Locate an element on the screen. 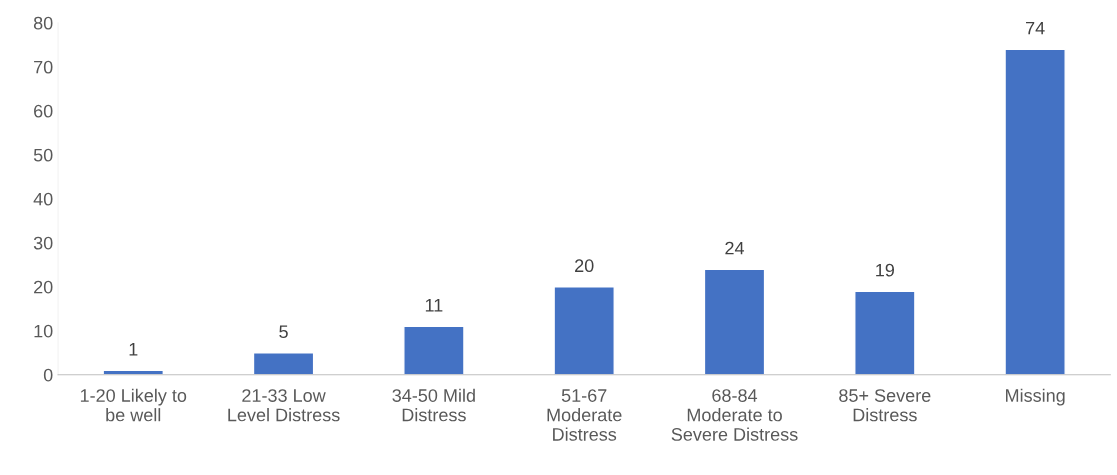 The image size is (1117, 475). x-tick-label: Missing is located at coordinates (1035, 397).